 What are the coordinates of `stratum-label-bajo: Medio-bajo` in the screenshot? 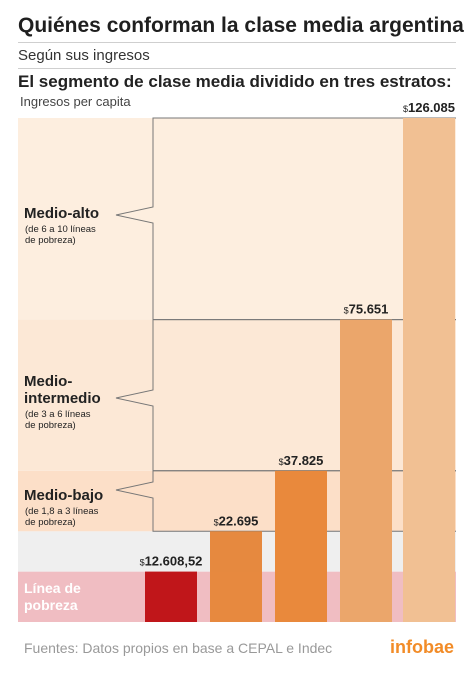 It's located at (63, 495).